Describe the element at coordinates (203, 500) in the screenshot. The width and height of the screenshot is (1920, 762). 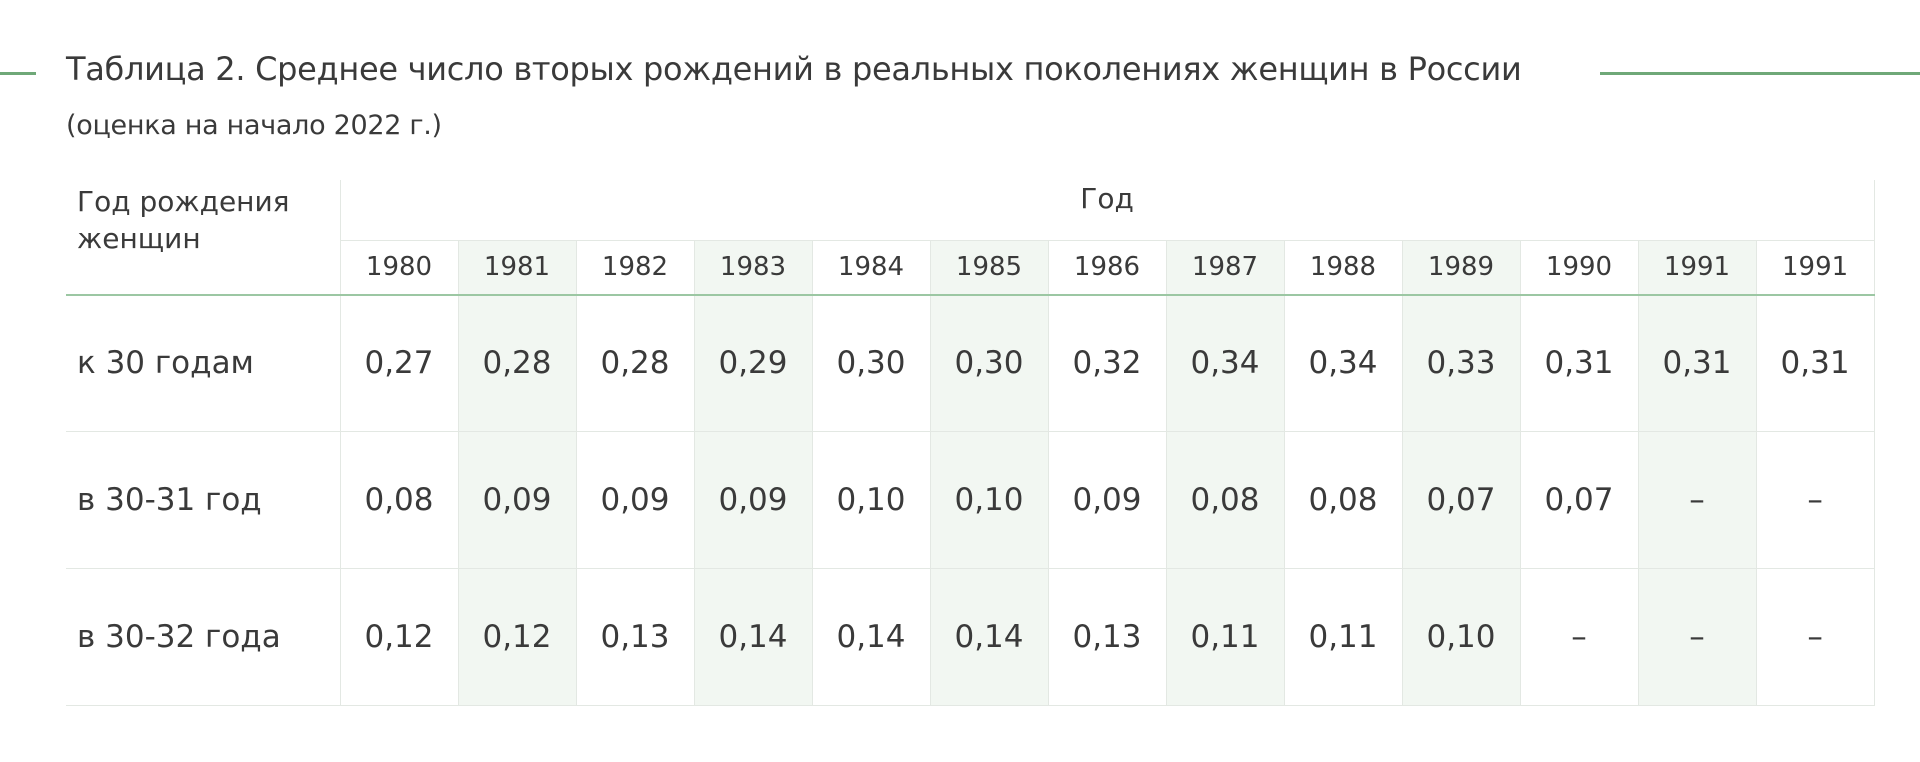
I see `row-label: в 30-31 год` at that location.